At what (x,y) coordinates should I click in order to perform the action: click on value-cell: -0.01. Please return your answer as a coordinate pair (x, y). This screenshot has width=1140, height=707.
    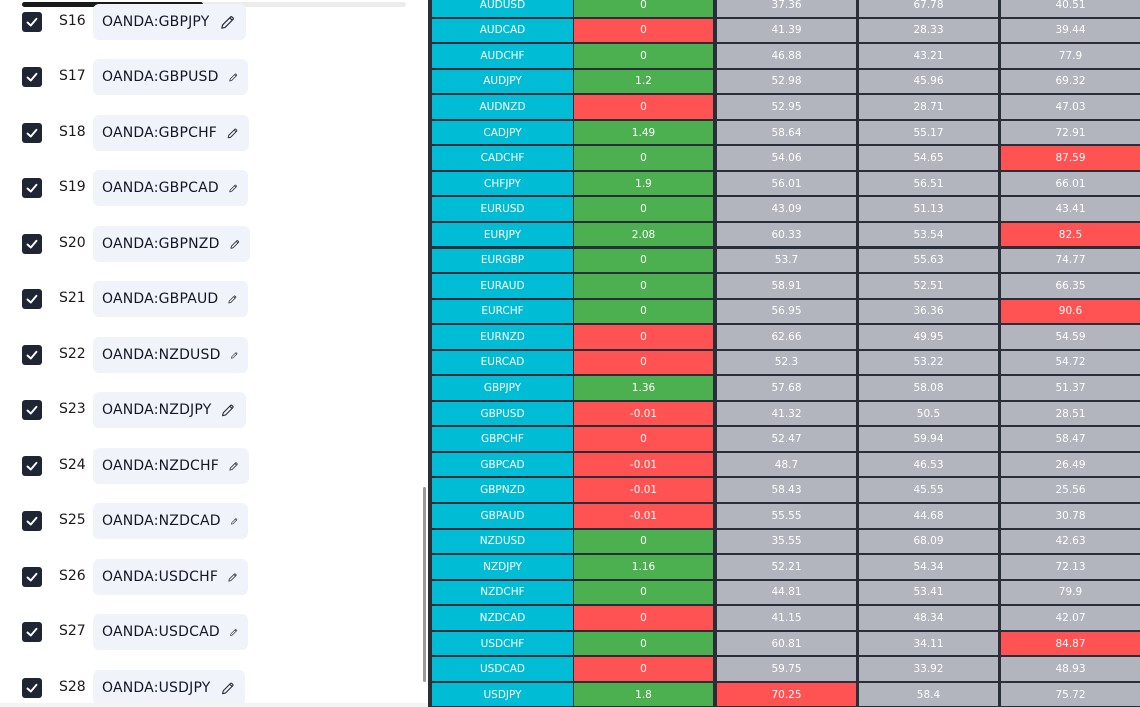
    Looking at the image, I should click on (643, 516).